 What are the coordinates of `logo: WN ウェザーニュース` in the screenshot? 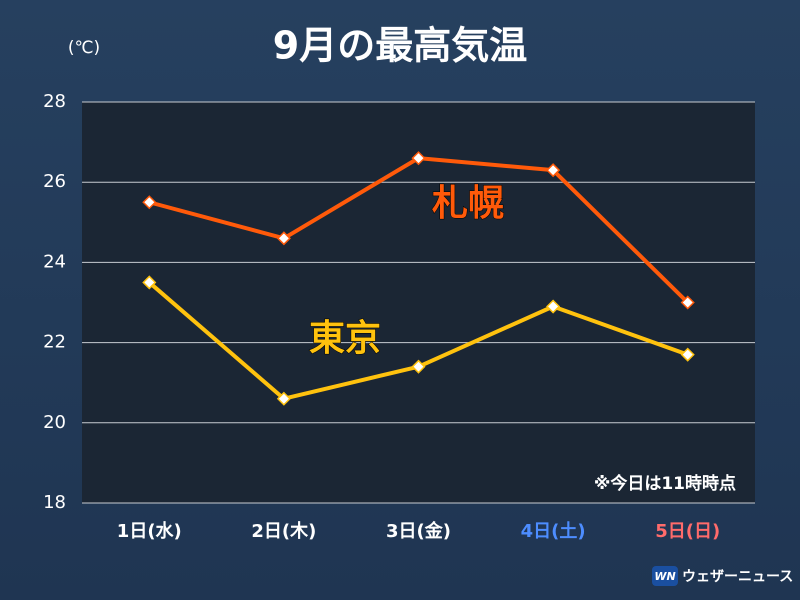 It's located at (722, 576).